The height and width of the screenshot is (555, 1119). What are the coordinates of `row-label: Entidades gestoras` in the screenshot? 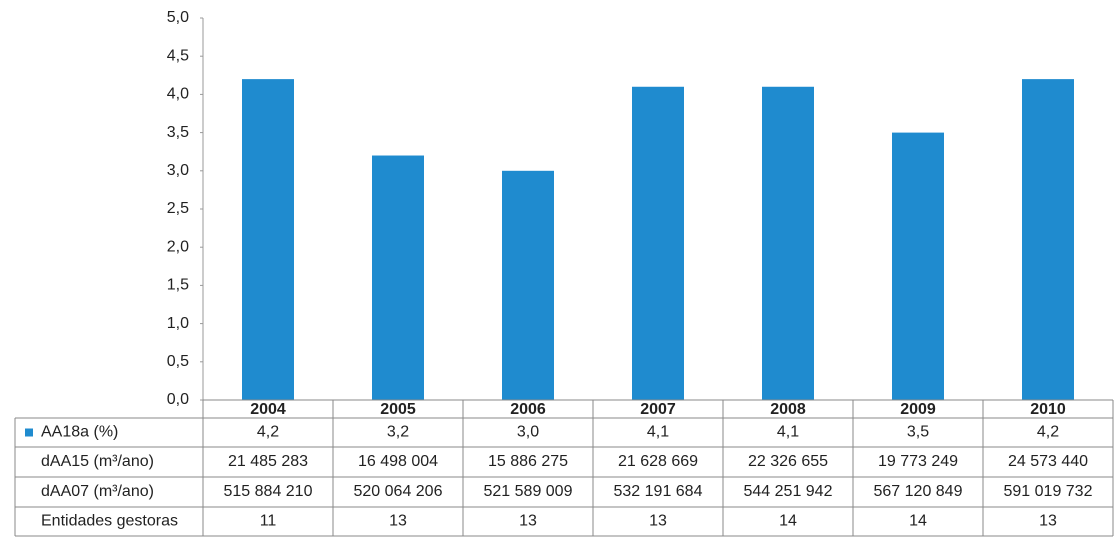 It's located at (109, 521).